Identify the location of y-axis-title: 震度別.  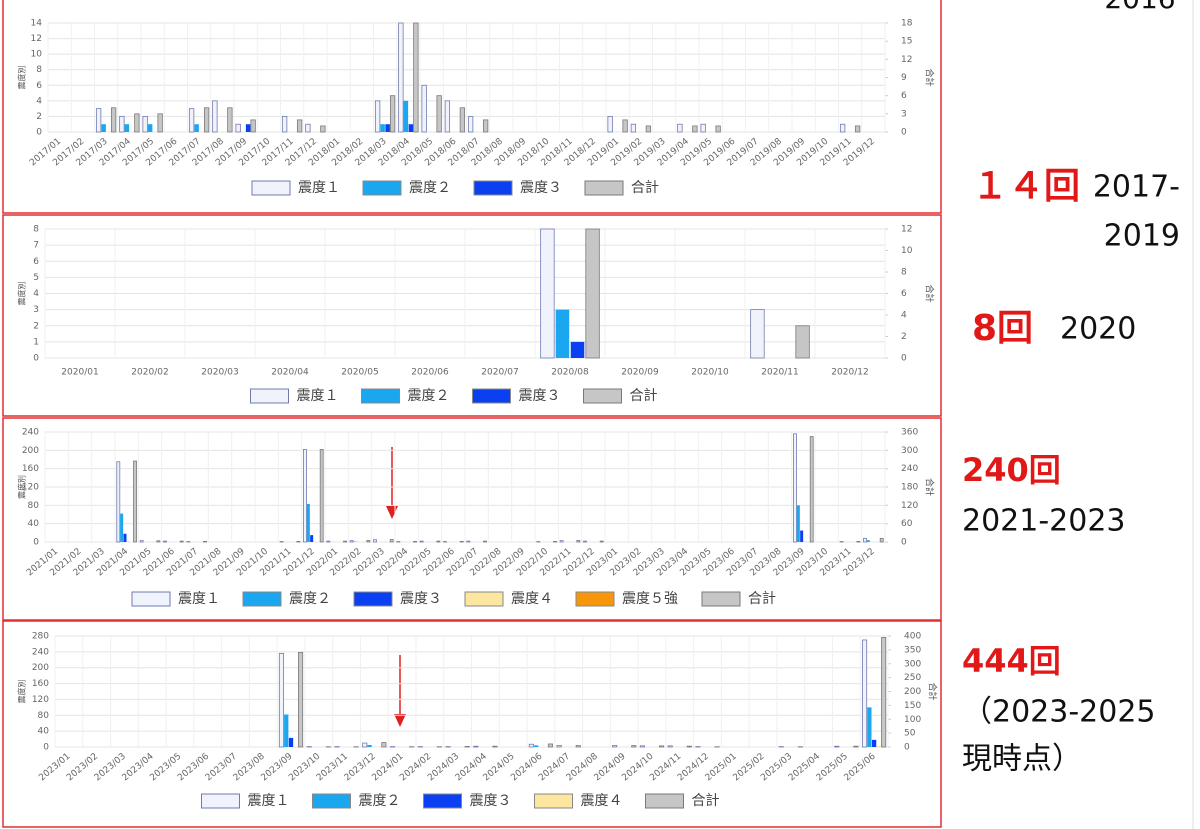
(22, 78).